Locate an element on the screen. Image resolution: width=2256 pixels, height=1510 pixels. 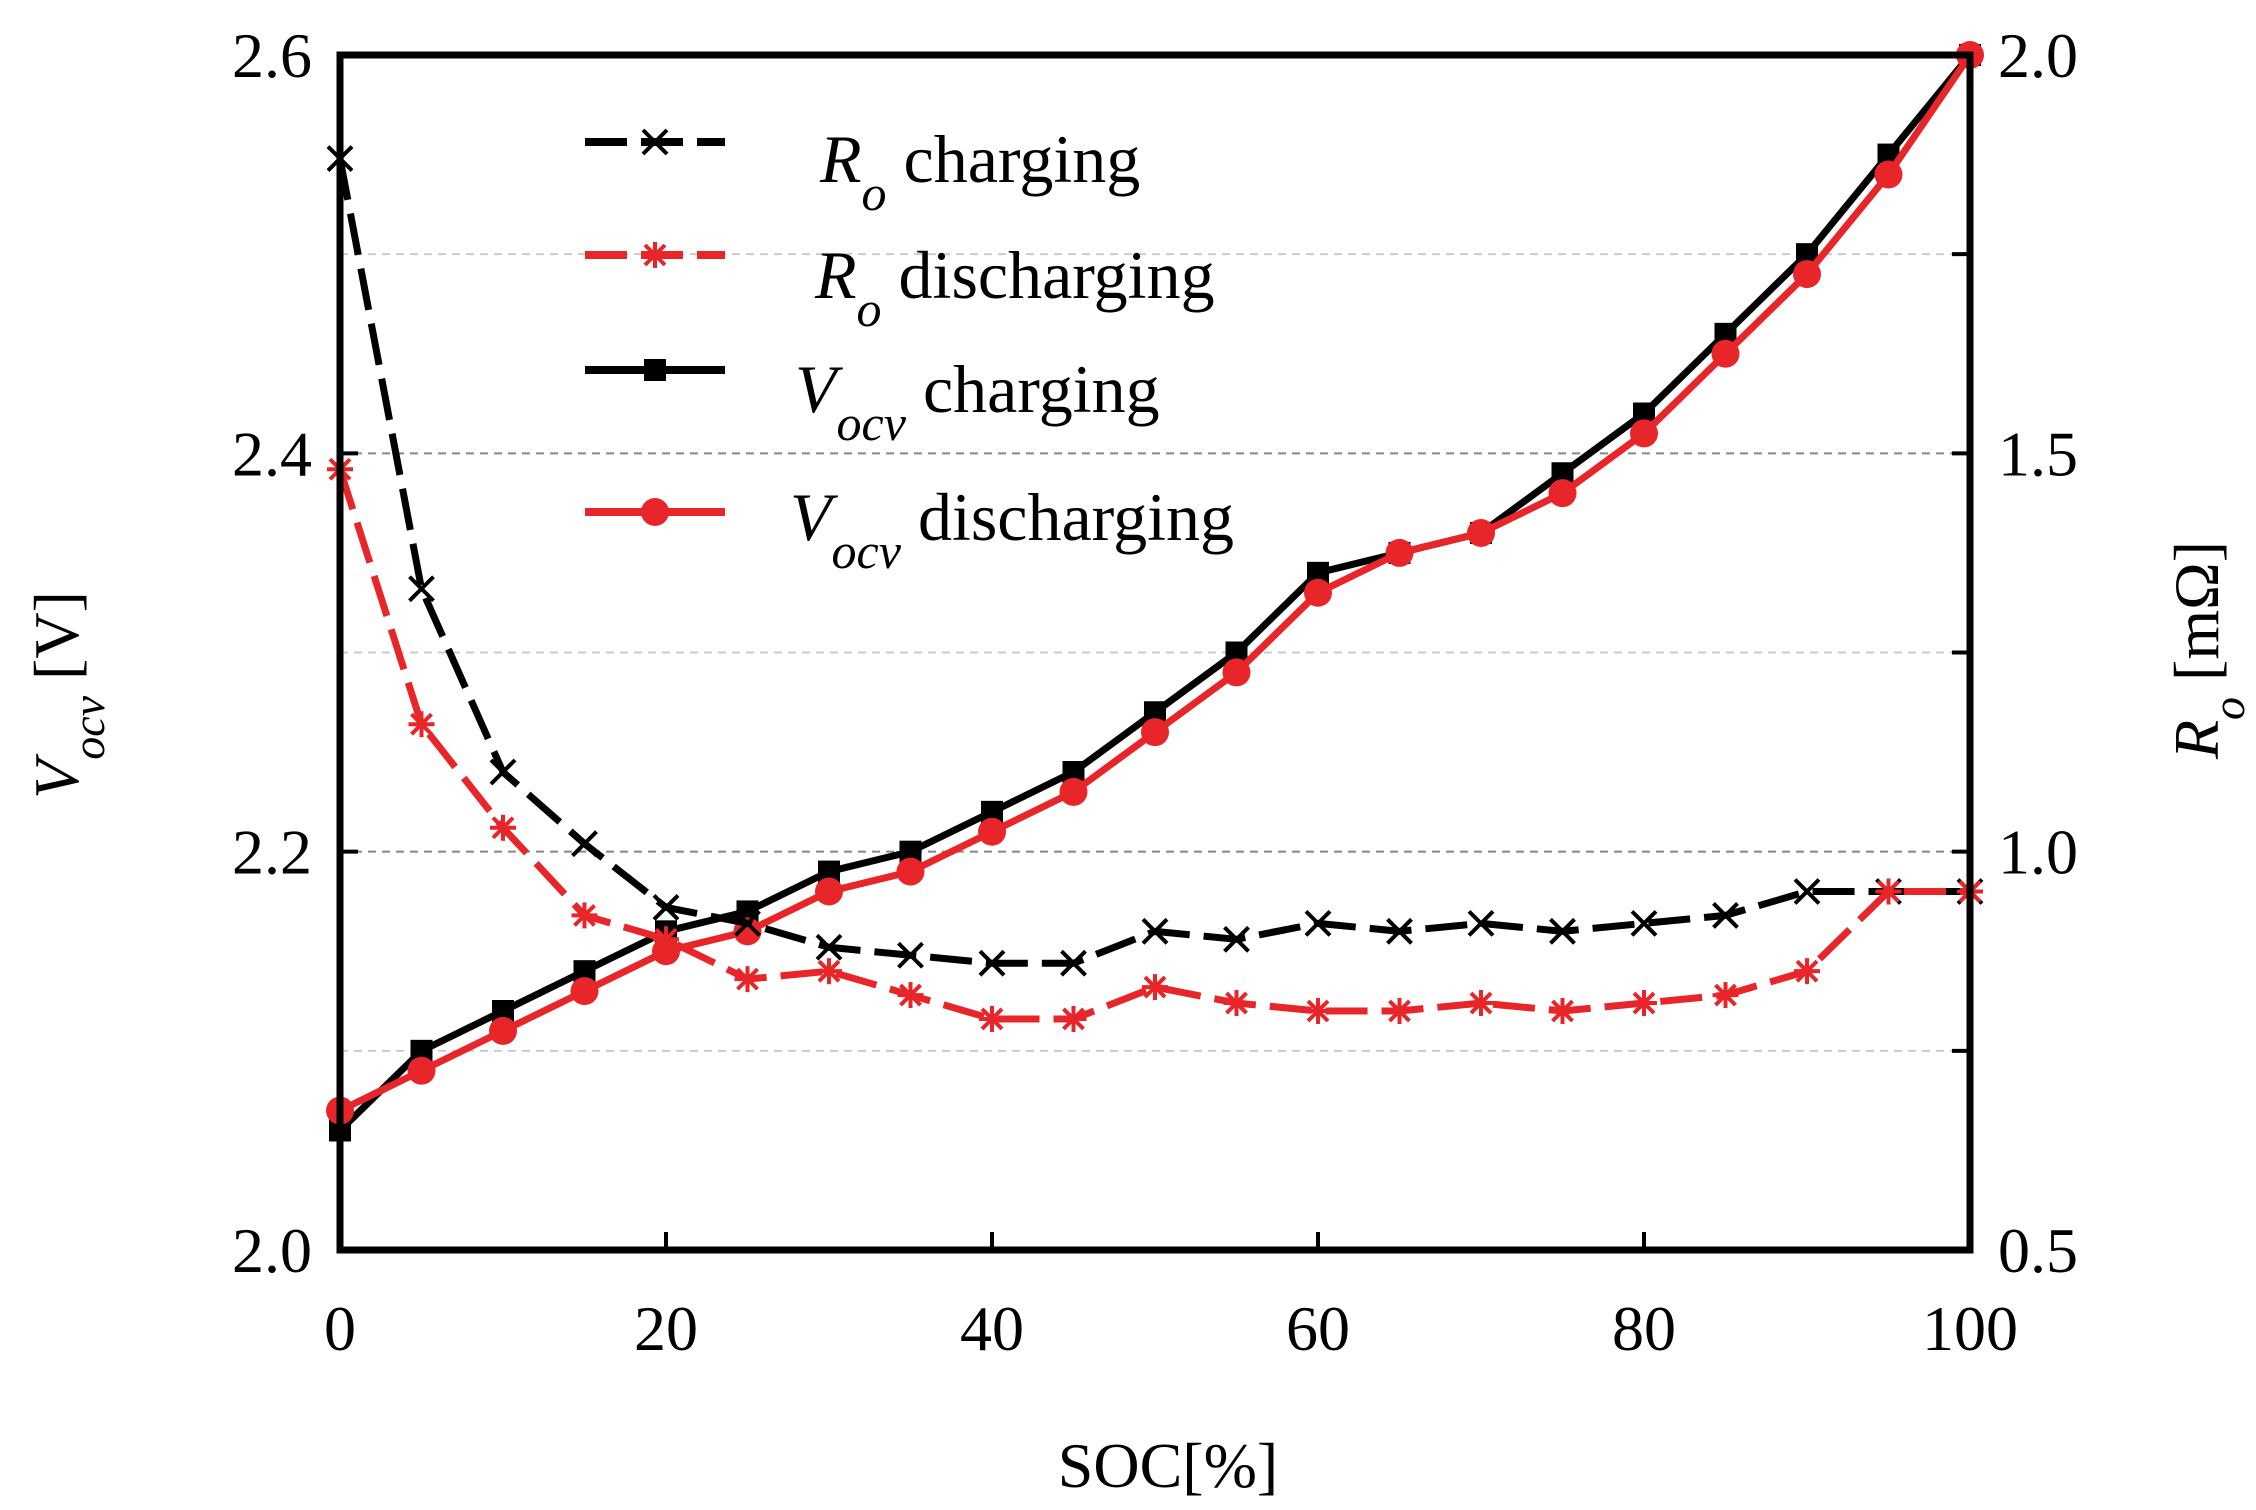
y-axis-right-title: Ro [mΩ] is located at coordinates (2207, 650).